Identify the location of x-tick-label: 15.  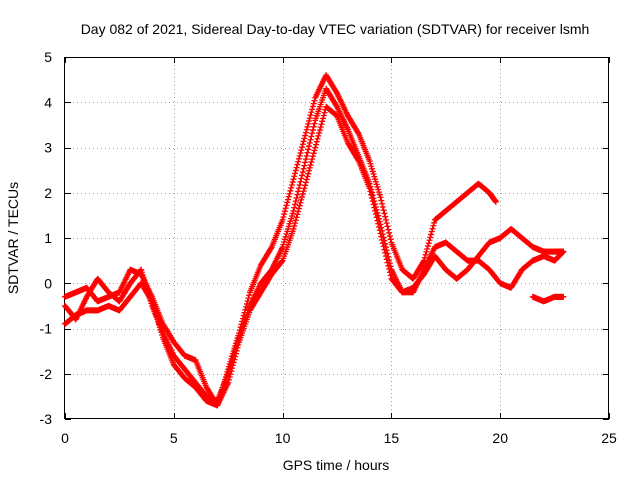
(392, 438).